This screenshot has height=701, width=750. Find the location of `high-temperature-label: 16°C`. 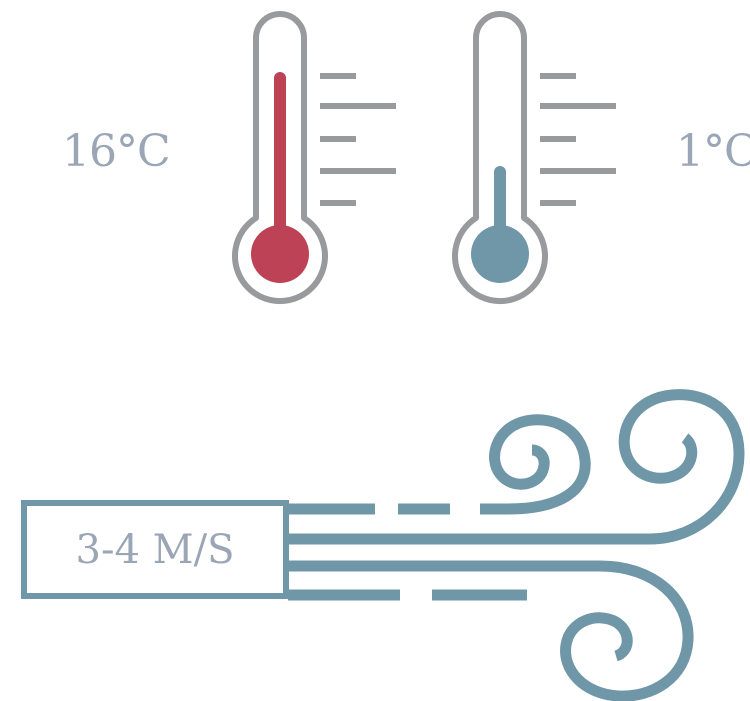

high-temperature-label: 16°C is located at coordinates (116, 152).